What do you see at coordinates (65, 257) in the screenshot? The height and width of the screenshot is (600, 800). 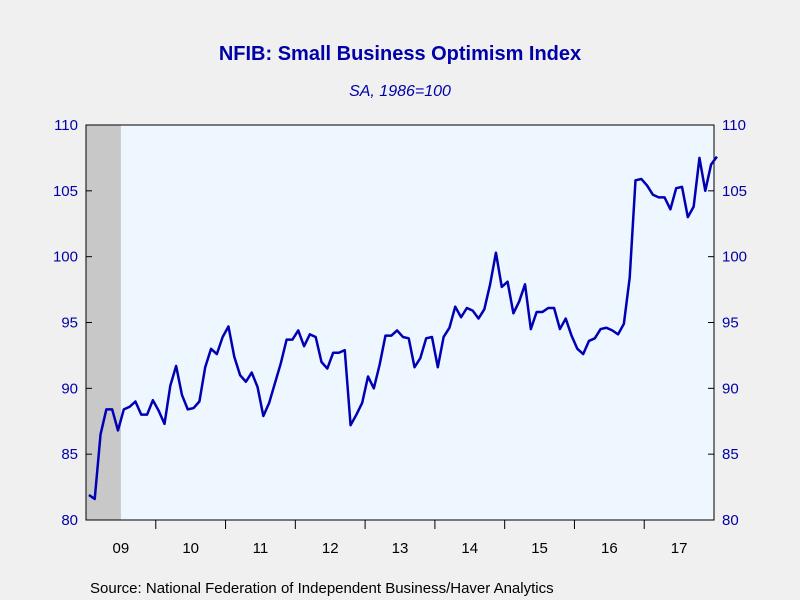 I see `y-tick-label-left: 100` at bounding box center [65, 257].